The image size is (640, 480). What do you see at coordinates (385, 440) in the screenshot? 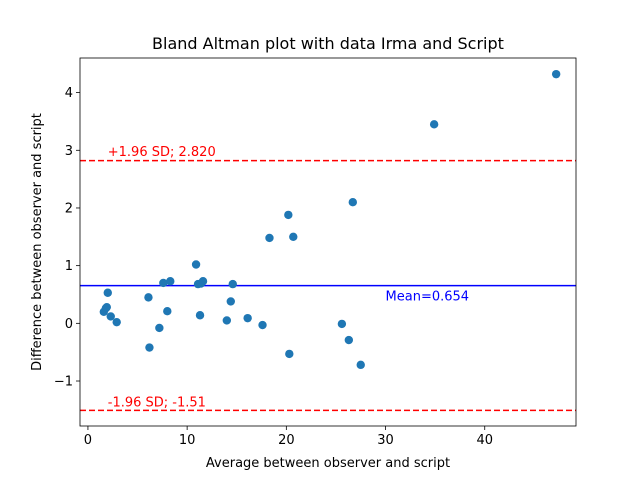
I see `x-tick-label-3: 30` at bounding box center [385, 440].